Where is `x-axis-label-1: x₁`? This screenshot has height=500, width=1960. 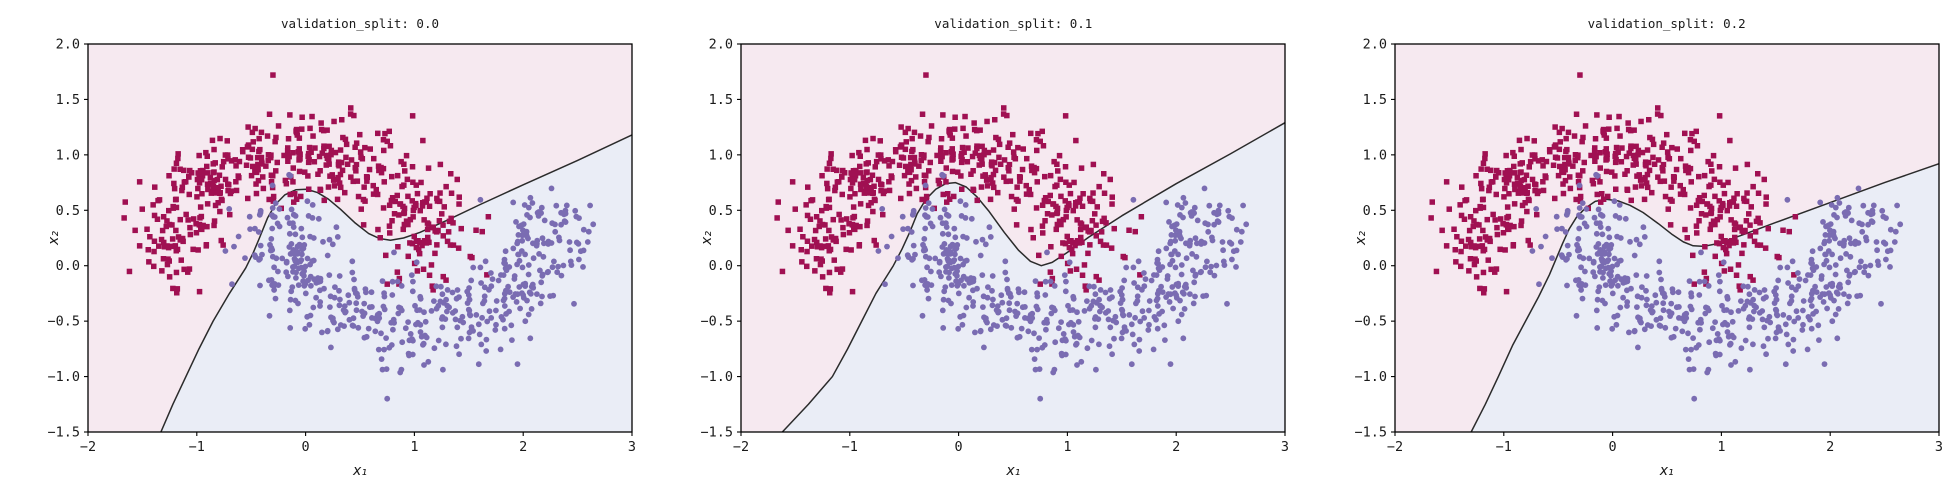
x-axis-label-1: x₁ is located at coordinates (1013, 471).